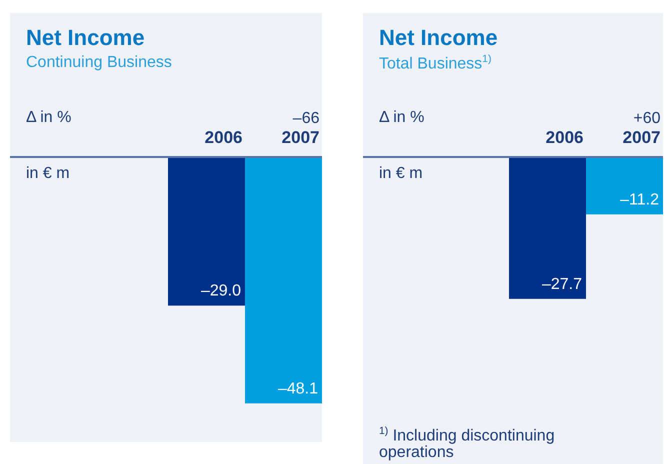 The height and width of the screenshot is (464, 667). Describe the element at coordinates (640, 199) in the screenshot. I see `data-label: –11.2` at that location.